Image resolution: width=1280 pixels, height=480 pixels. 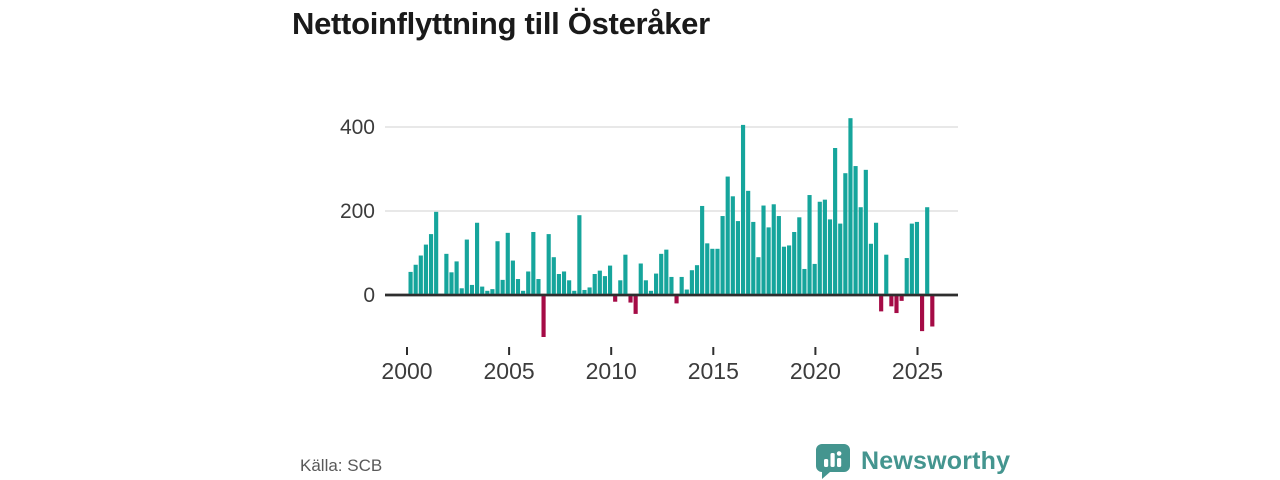 I want to click on source-note: Källa: SCB, so click(x=341, y=465).